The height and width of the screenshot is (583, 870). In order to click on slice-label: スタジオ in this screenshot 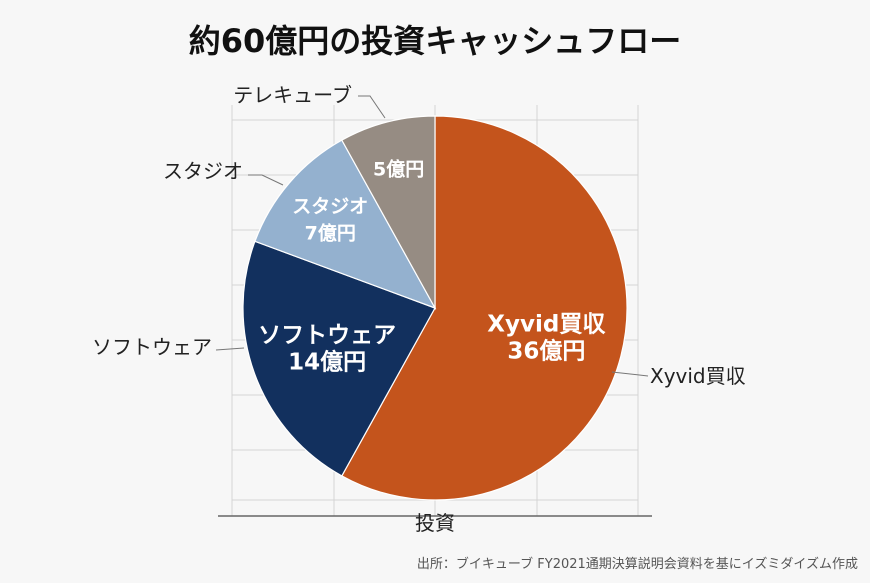, I will do `click(330, 207)`.